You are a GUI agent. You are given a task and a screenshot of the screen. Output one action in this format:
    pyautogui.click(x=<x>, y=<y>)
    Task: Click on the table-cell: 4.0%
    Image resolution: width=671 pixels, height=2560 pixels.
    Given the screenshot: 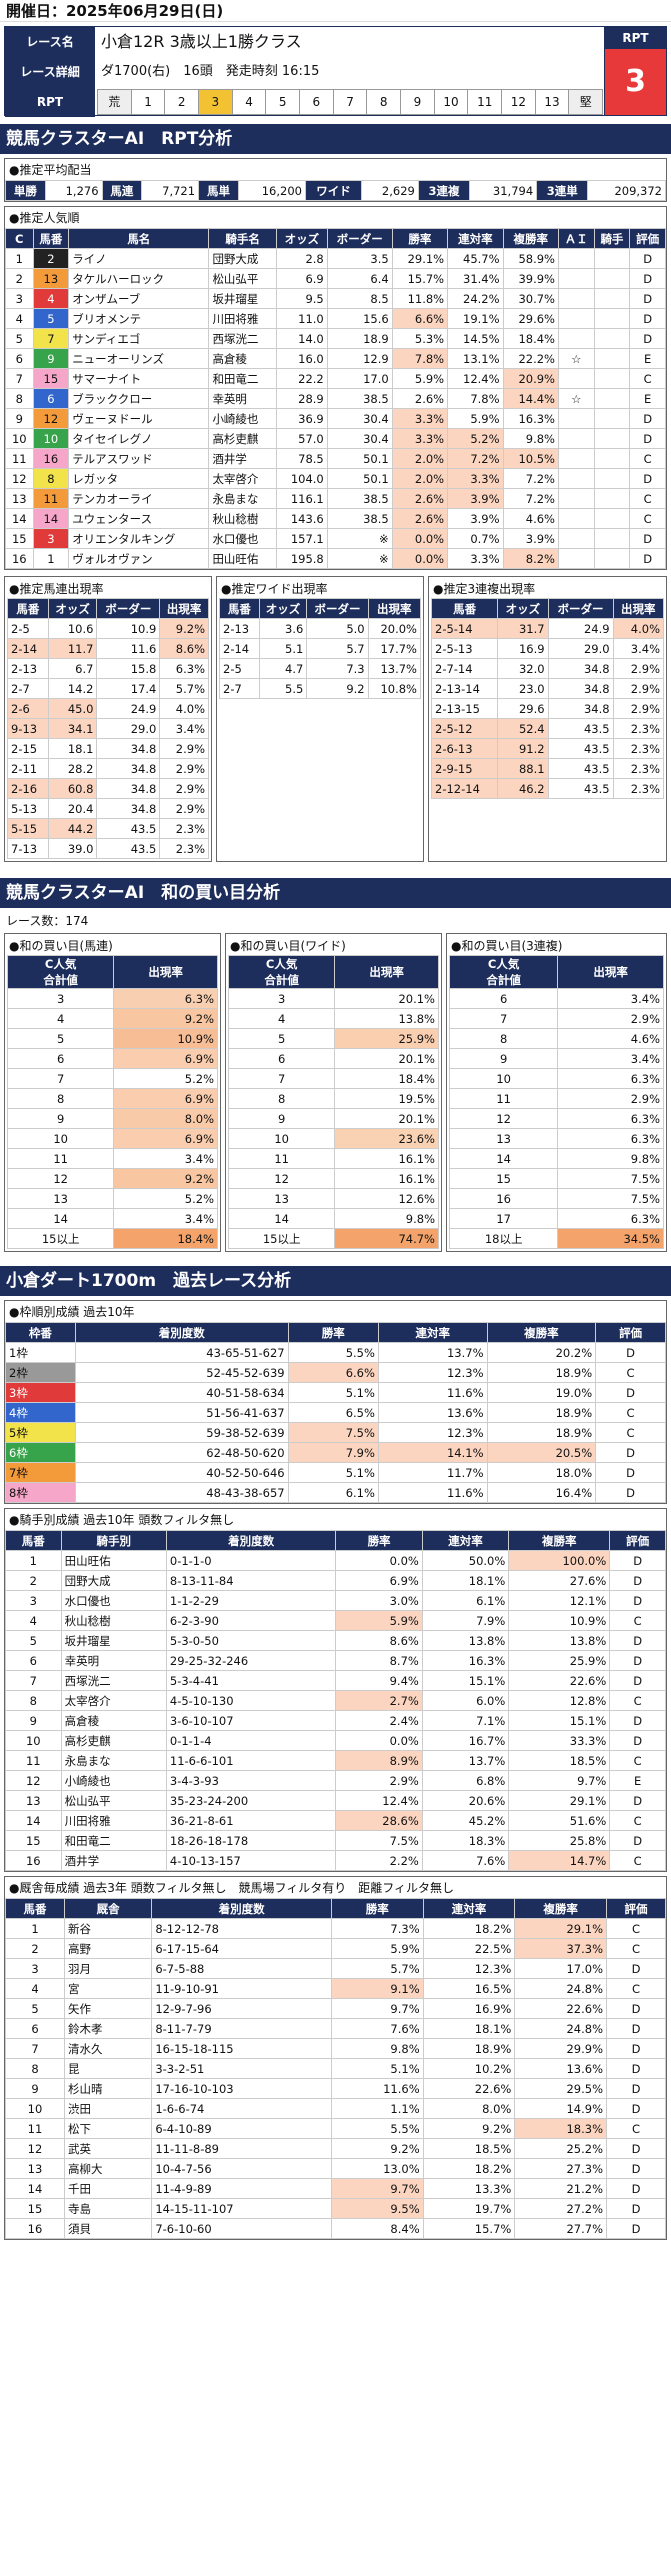 What is the action you would take?
    pyautogui.click(x=638, y=628)
    